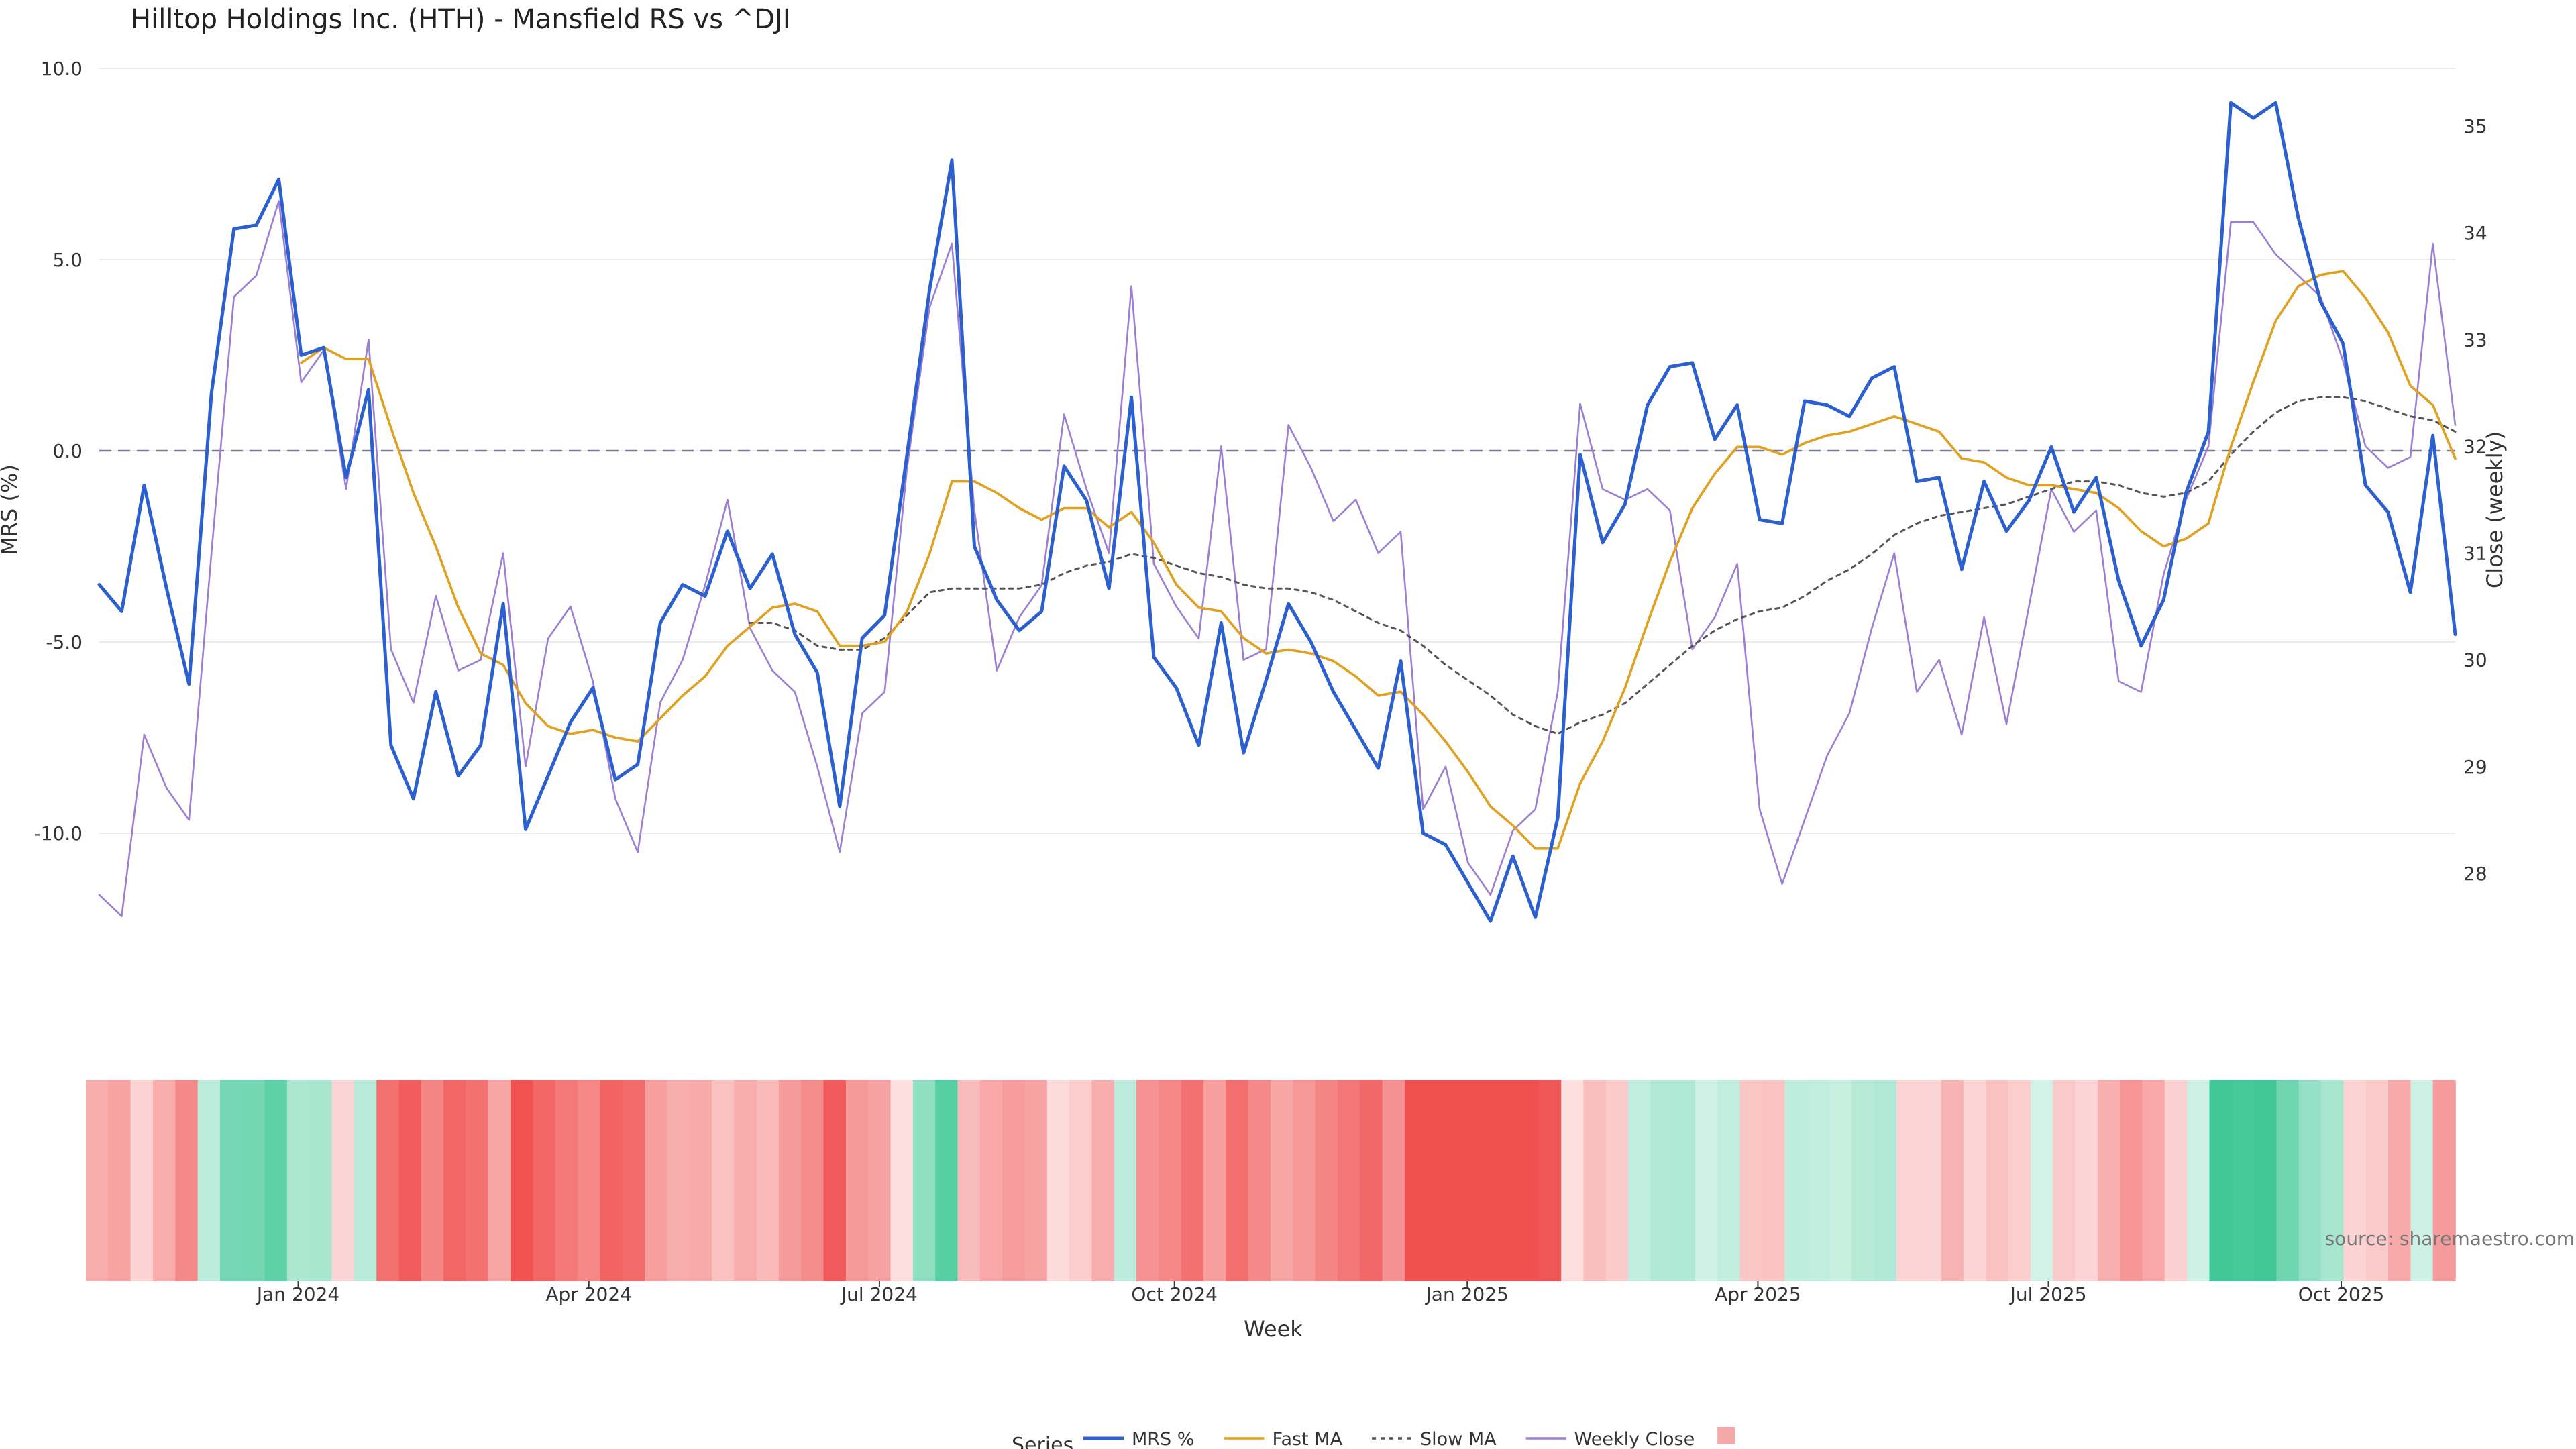 Image resolution: width=2576 pixels, height=1449 pixels. Describe the element at coordinates (297, 1294) in the screenshot. I see `x-tick-label: Jan 2024` at that location.